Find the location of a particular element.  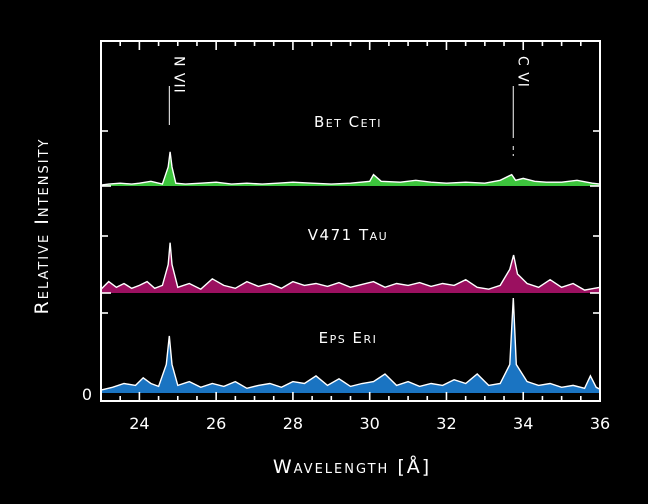

line-id-label-0: N VII is located at coordinates (178, 75).